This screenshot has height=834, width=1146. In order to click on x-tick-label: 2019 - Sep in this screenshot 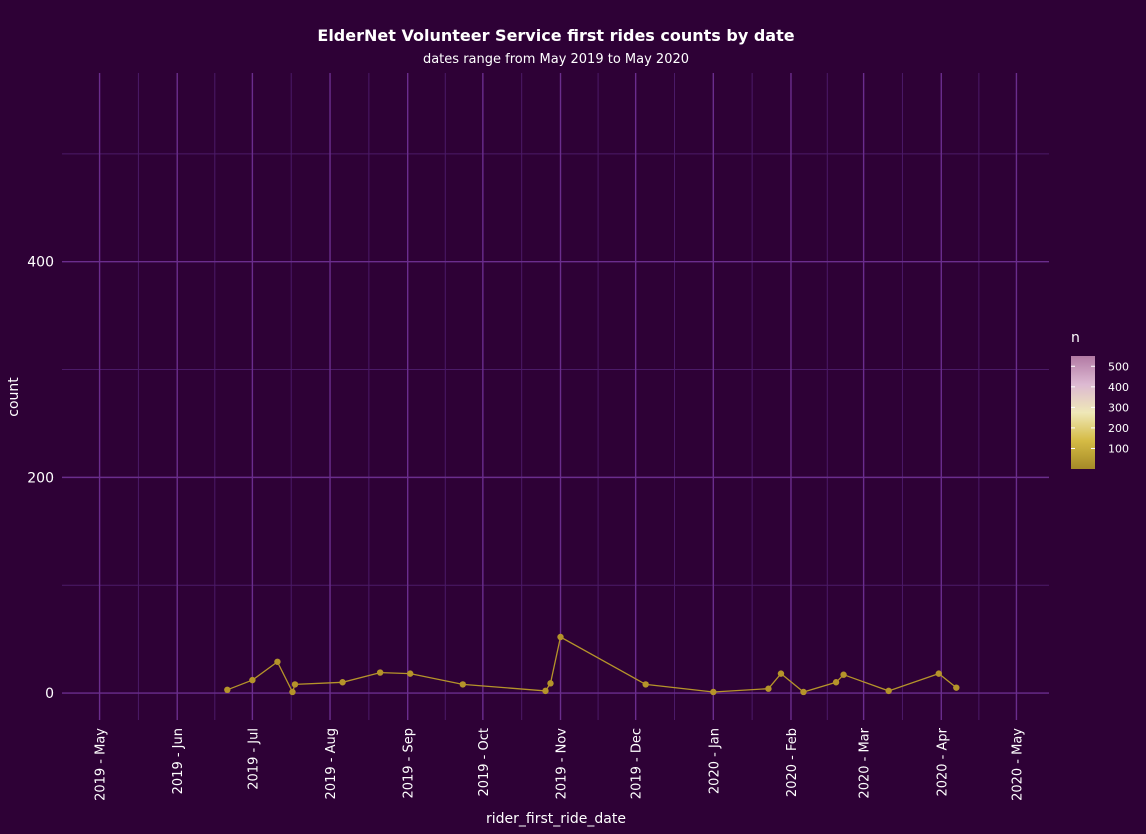, I will do `click(409, 763)`.